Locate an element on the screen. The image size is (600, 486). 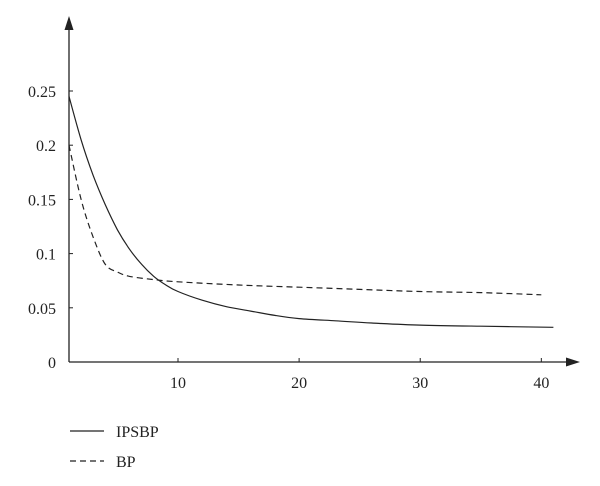
y-tick-label: 0.15 is located at coordinates (42, 200).